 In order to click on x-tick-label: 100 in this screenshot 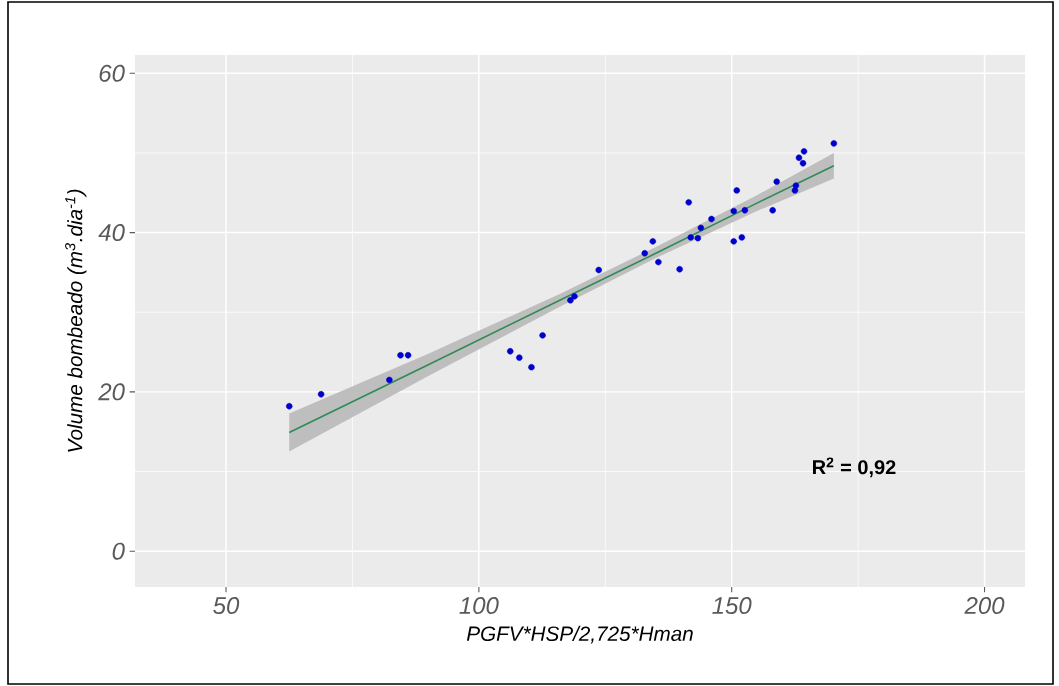, I will do `click(479, 606)`.